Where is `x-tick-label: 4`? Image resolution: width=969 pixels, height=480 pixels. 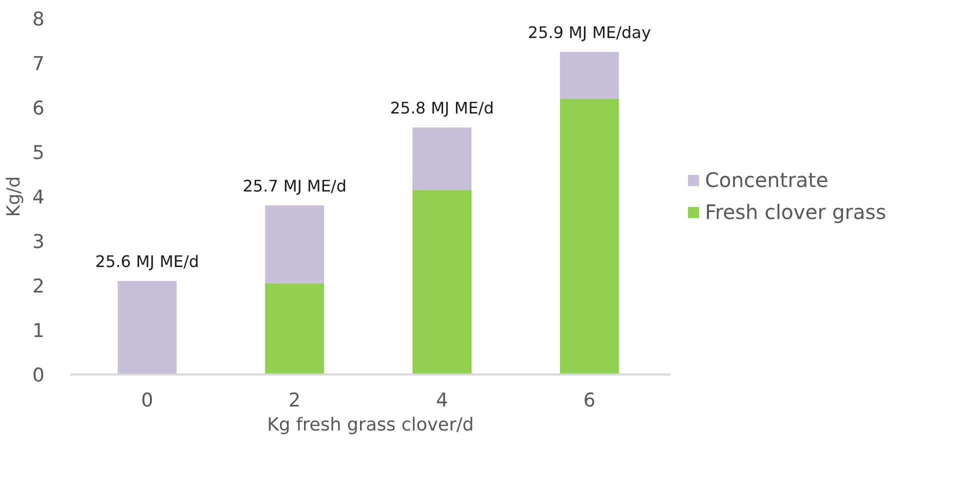
x-tick-label: 4 is located at coordinates (442, 401).